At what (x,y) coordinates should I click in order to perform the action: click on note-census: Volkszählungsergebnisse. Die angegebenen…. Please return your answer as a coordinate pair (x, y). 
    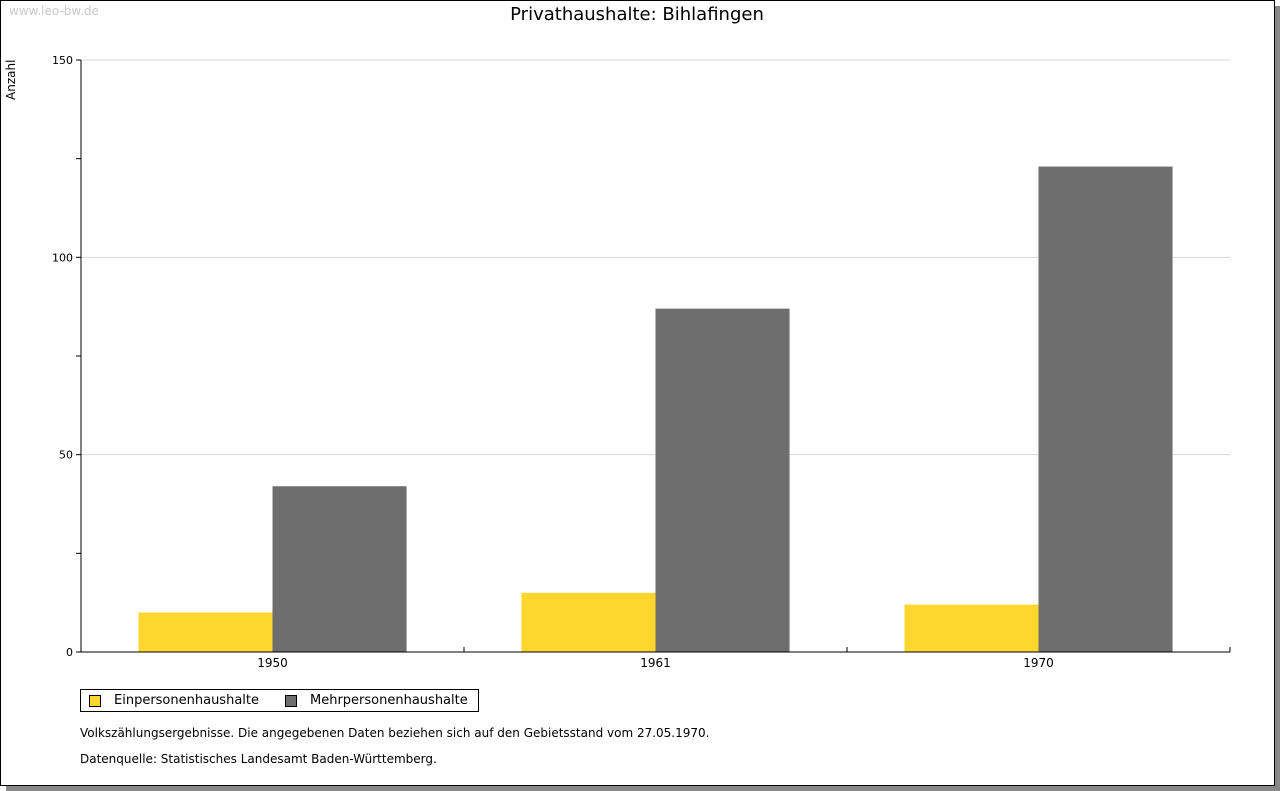
    Looking at the image, I should click on (395, 733).